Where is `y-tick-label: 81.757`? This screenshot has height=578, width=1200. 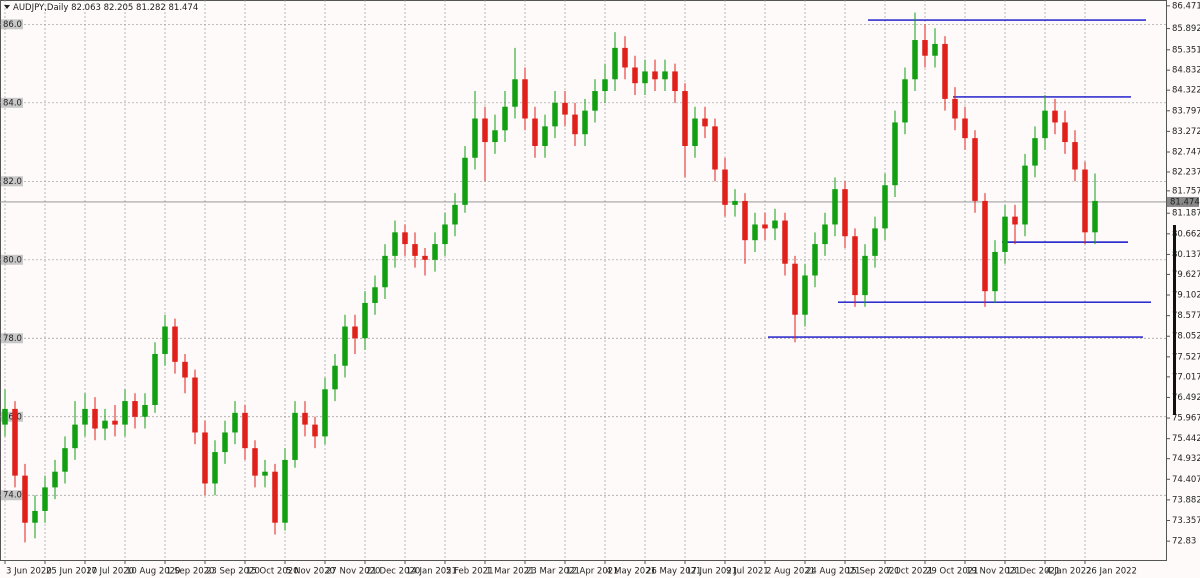
y-tick-label: 81.757 is located at coordinates (1186, 191).